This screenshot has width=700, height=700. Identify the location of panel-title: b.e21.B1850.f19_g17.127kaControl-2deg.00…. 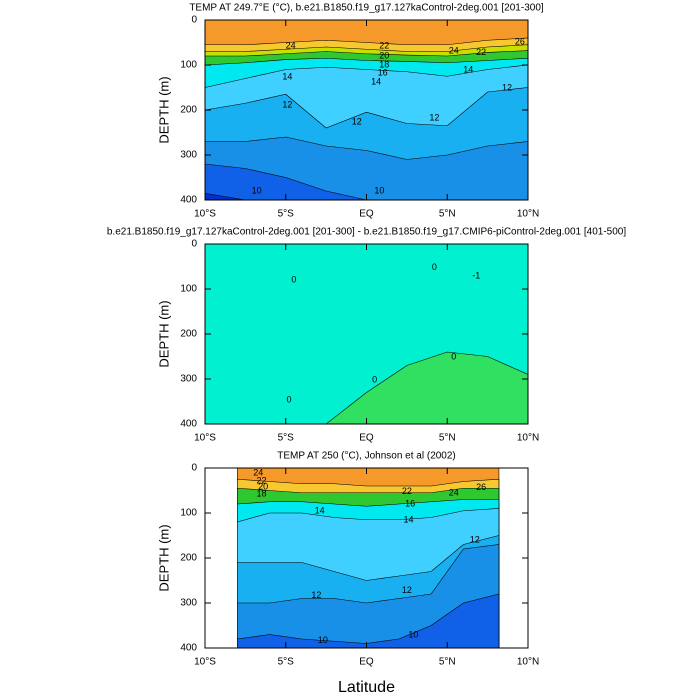
(366, 232).